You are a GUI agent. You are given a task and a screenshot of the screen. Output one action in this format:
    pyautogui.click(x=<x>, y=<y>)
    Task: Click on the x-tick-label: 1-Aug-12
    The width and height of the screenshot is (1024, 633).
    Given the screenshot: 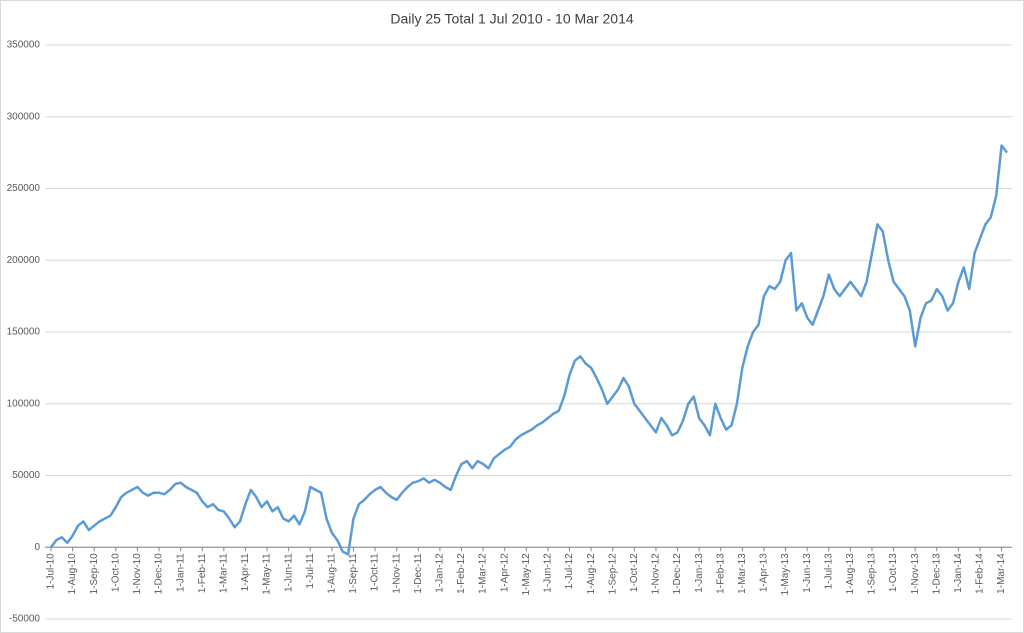 What is the action you would take?
    pyautogui.click(x=591, y=574)
    